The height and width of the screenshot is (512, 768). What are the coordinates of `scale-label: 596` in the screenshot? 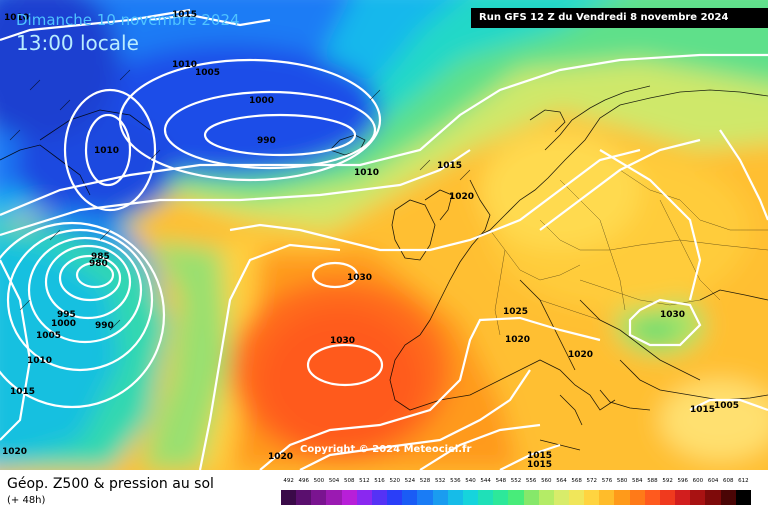 It's located at (683, 481).